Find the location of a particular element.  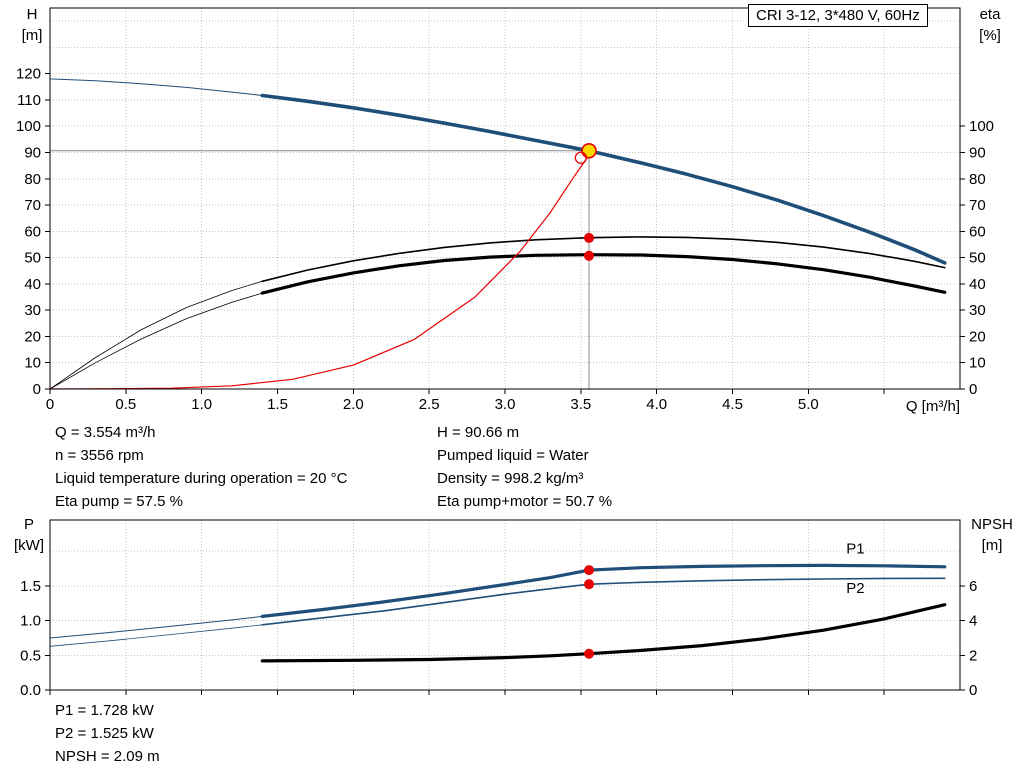

eta-pump-curve-thin is located at coordinates (156, 335).